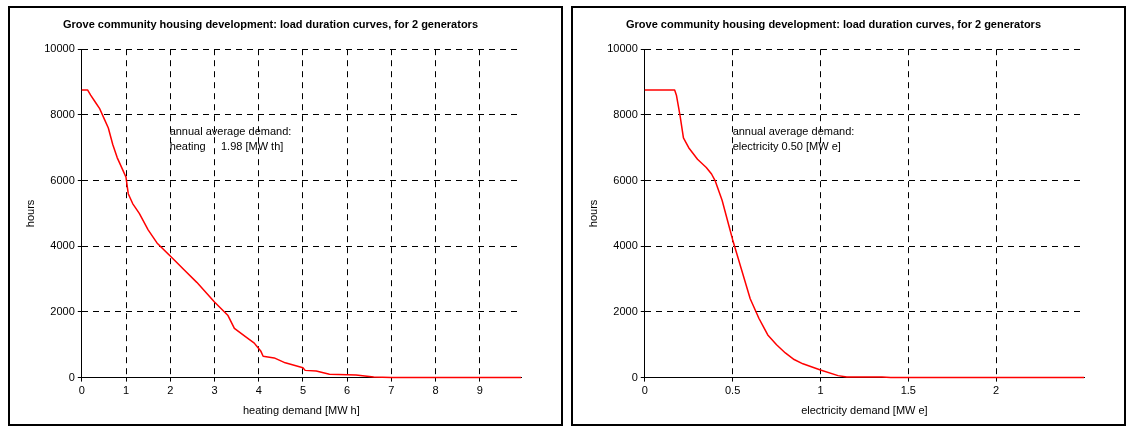  Describe the element at coordinates (864, 410) in the screenshot. I see `x-axis-title: electricity demand [MW e]` at that location.